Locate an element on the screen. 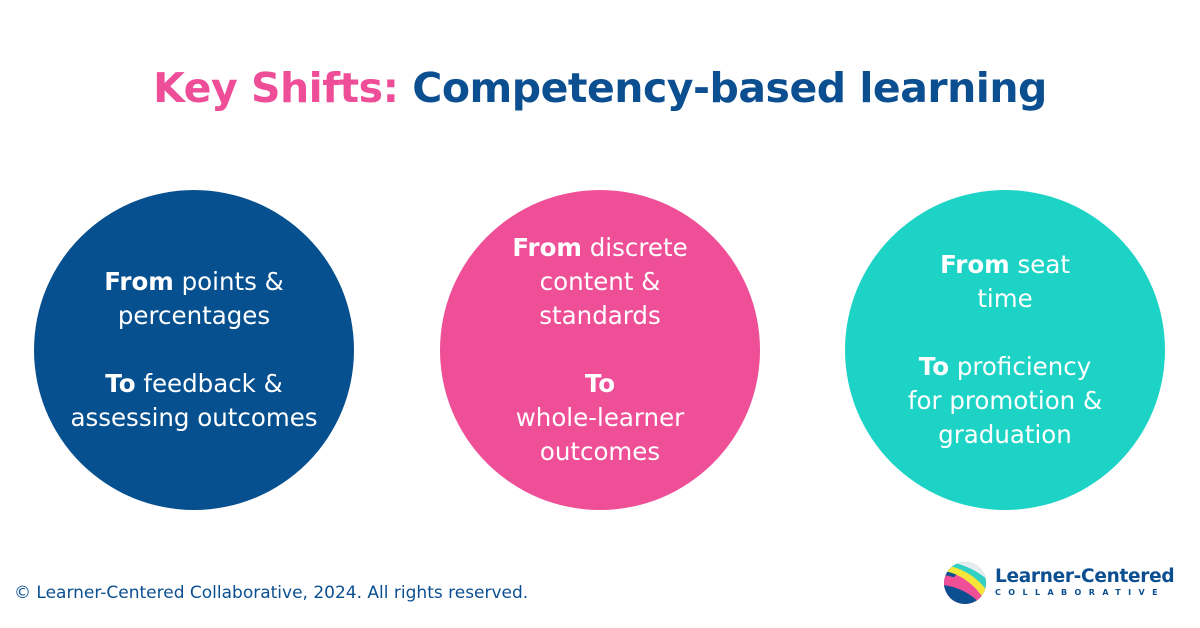 The width and height of the screenshot is (1200, 628). to-statement: To feedback & assessing outcomes is located at coordinates (194, 400).